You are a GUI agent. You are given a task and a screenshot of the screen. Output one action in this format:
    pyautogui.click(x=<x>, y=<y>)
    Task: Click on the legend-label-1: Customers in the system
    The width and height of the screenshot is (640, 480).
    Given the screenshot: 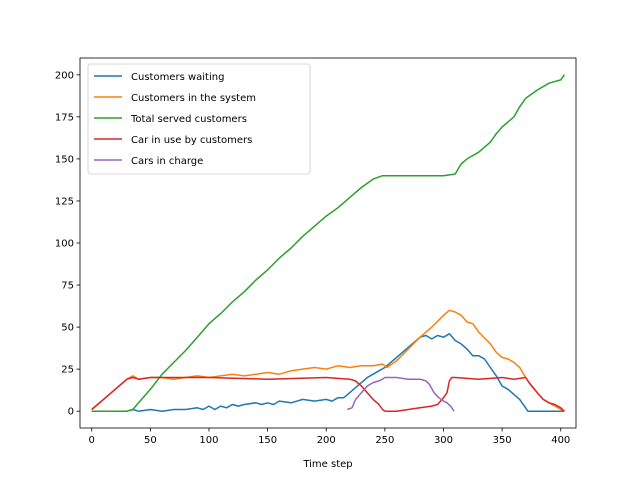 What is the action you would take?
    pyautogui.click(x=193, y=98)
    